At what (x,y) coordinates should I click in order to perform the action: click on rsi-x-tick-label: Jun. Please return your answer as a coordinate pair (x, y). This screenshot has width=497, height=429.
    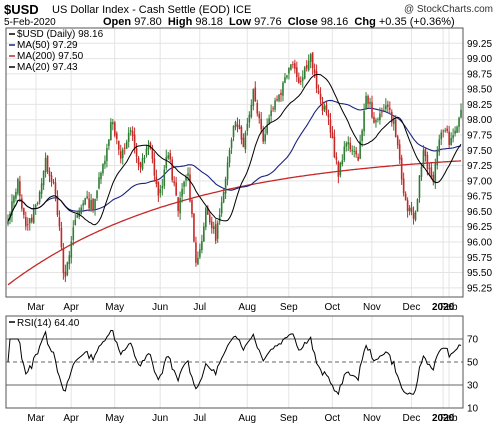
    Looking at the image, I should click on (160, 418).